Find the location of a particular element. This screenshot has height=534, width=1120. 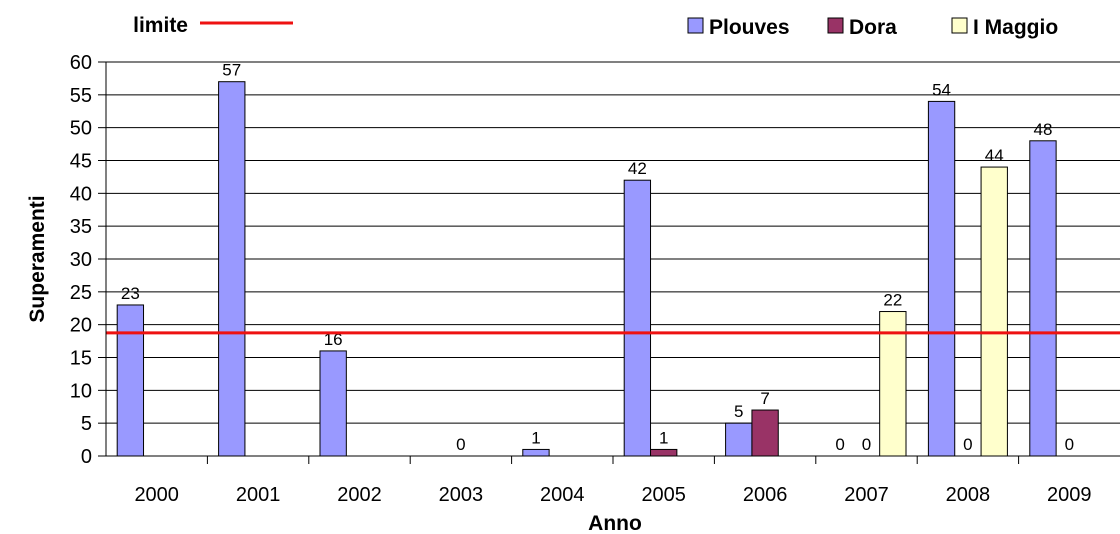

data-label: 42 is located at coordinates (637, 168).